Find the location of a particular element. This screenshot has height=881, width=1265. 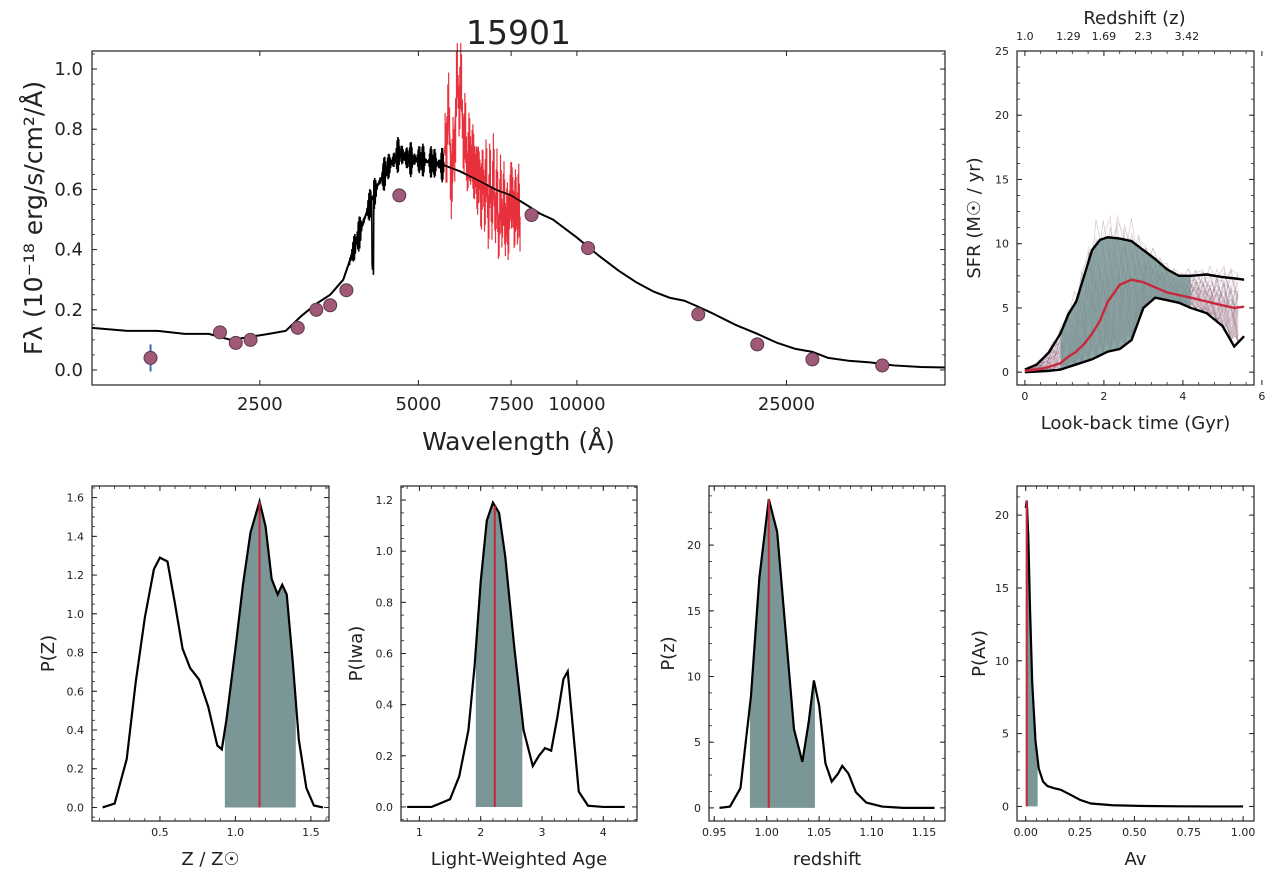

dust-xtick-label: 1.00 is located at coordinates (1243, 832).